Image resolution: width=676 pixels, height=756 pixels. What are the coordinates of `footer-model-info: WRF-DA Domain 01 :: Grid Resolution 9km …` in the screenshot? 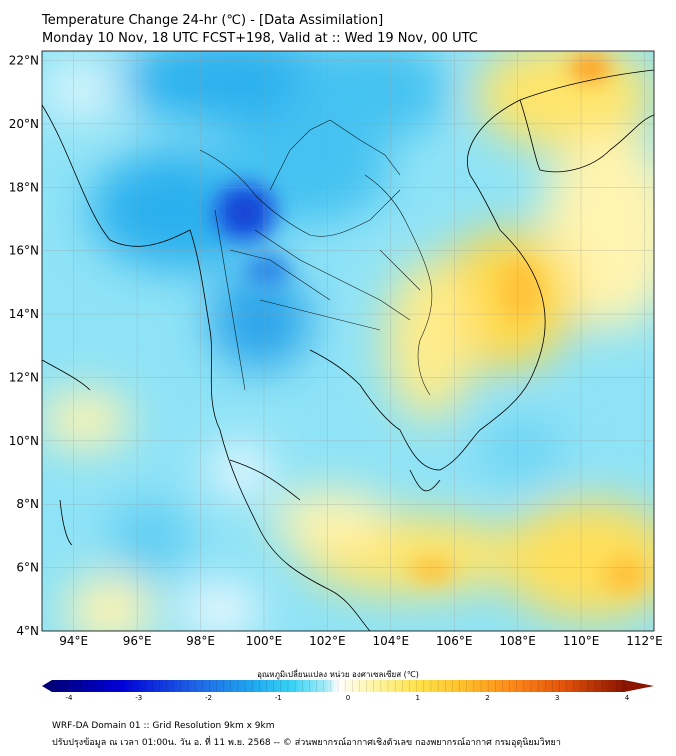 It's located at (163, 726).